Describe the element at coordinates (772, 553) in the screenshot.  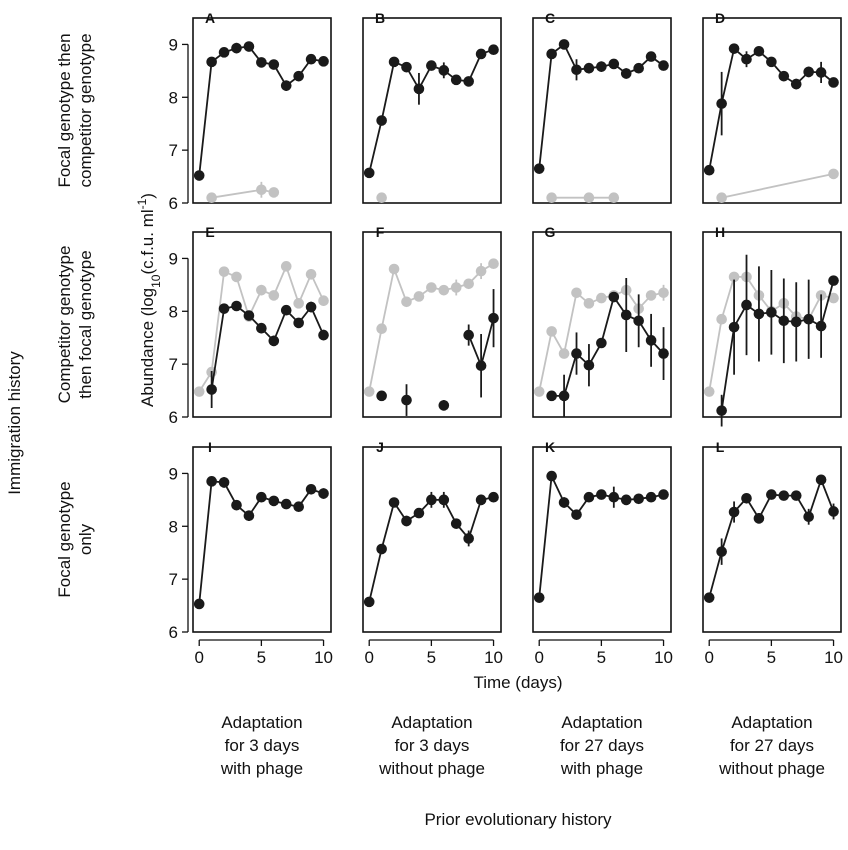
I see `panel-L: L 0 5 10` at that location.